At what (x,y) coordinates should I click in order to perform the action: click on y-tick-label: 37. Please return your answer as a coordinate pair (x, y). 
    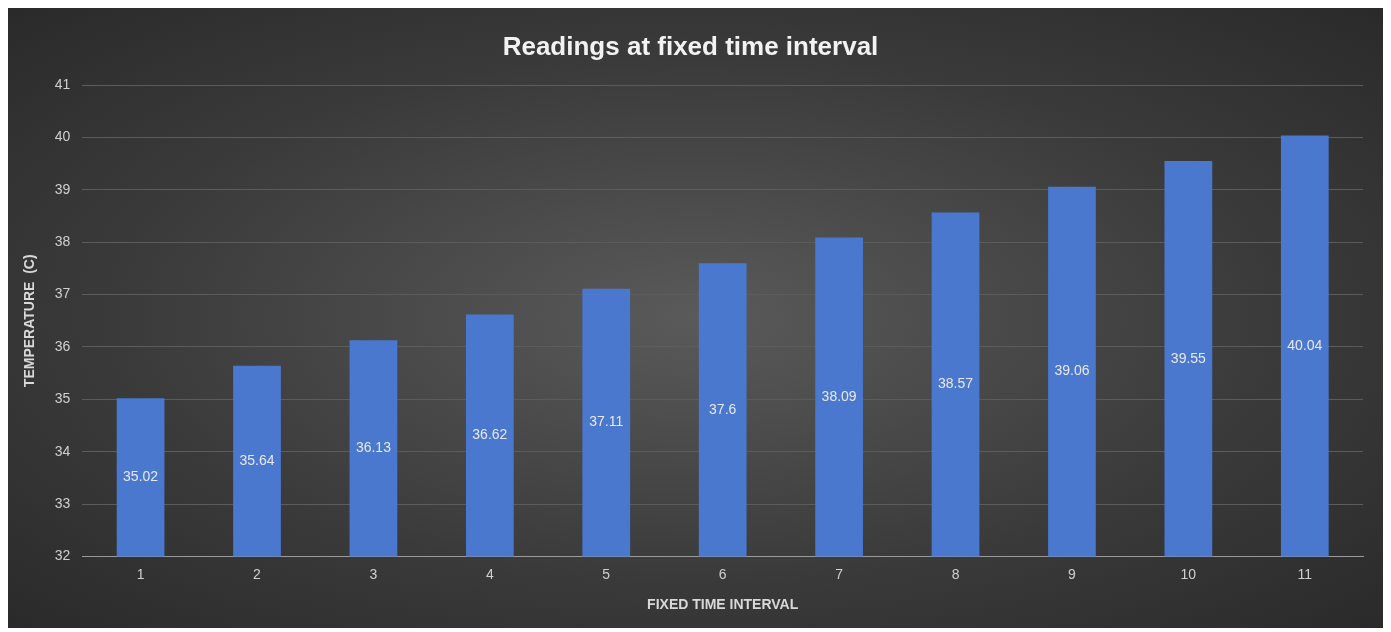
    Looking at the image, I should click on (62, 293).